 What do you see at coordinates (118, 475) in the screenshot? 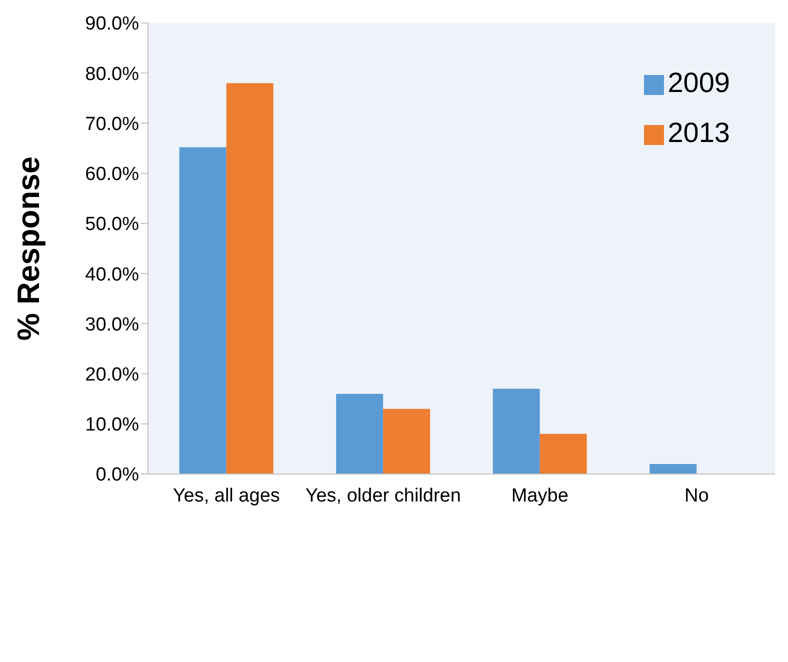
I see `y-tick-label: 0.0%` at bounding box center [118, 475].